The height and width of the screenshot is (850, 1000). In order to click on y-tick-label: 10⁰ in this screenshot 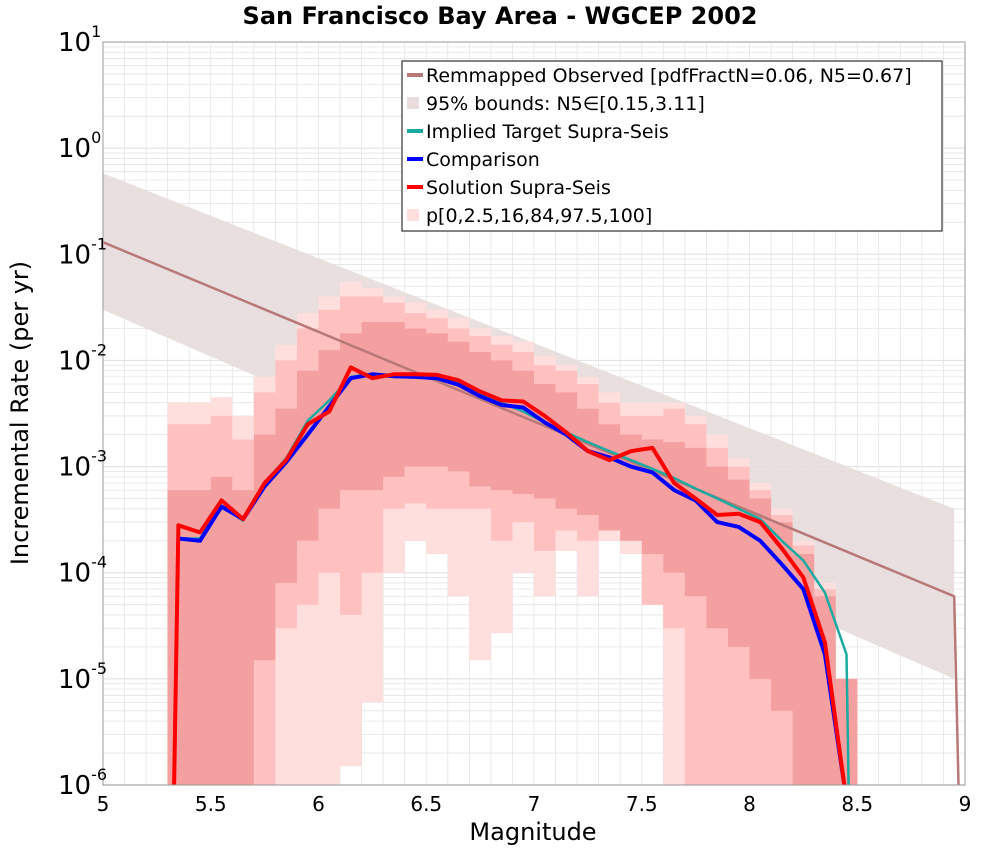, I will do `click(79, 146)`.